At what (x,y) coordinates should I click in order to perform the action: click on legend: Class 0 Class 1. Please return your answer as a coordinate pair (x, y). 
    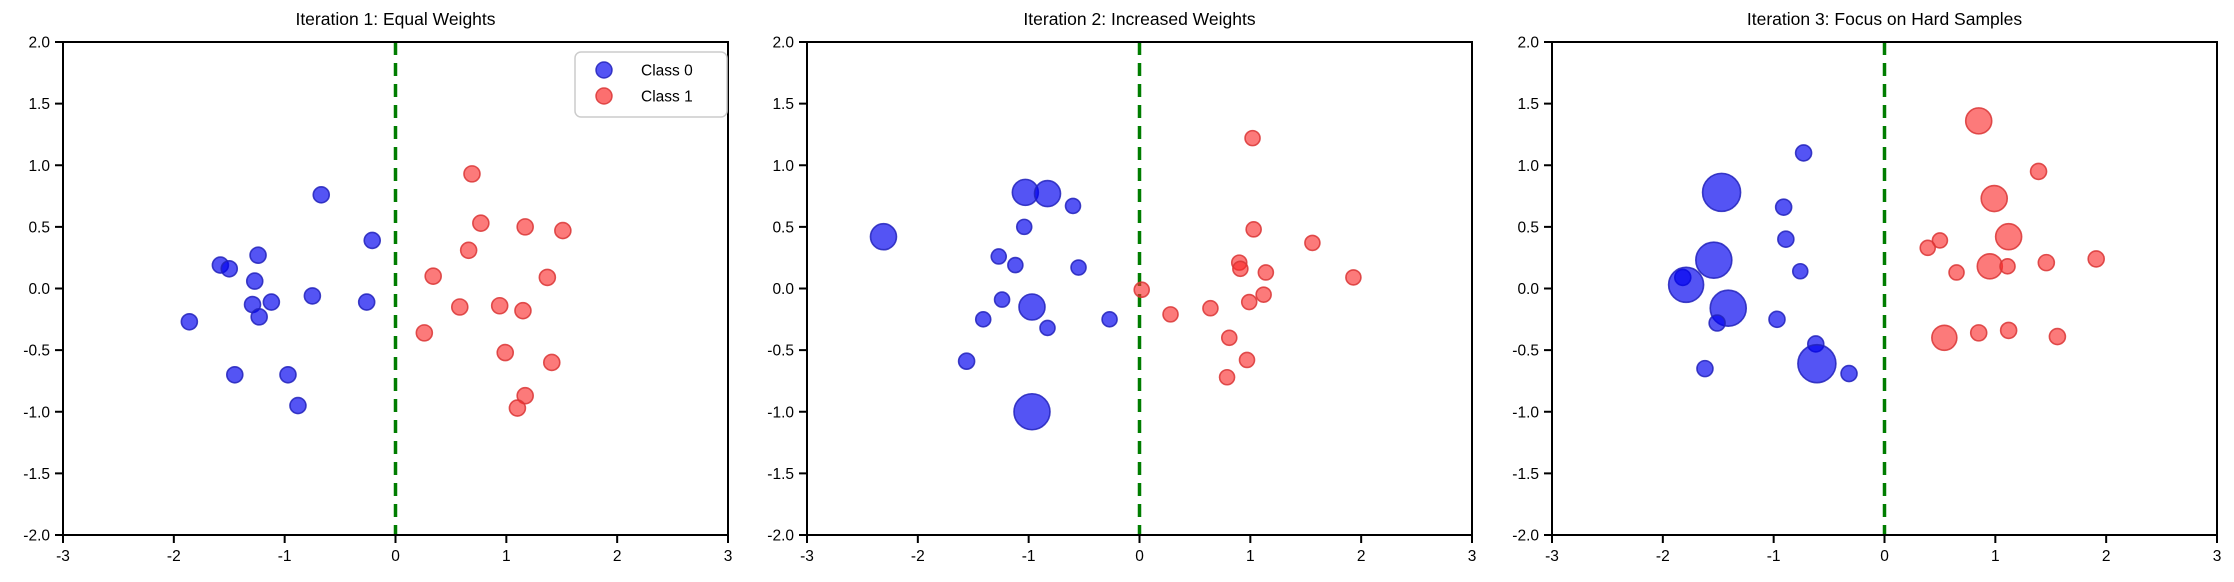
    Looking at the image, I should click on (651, 84).